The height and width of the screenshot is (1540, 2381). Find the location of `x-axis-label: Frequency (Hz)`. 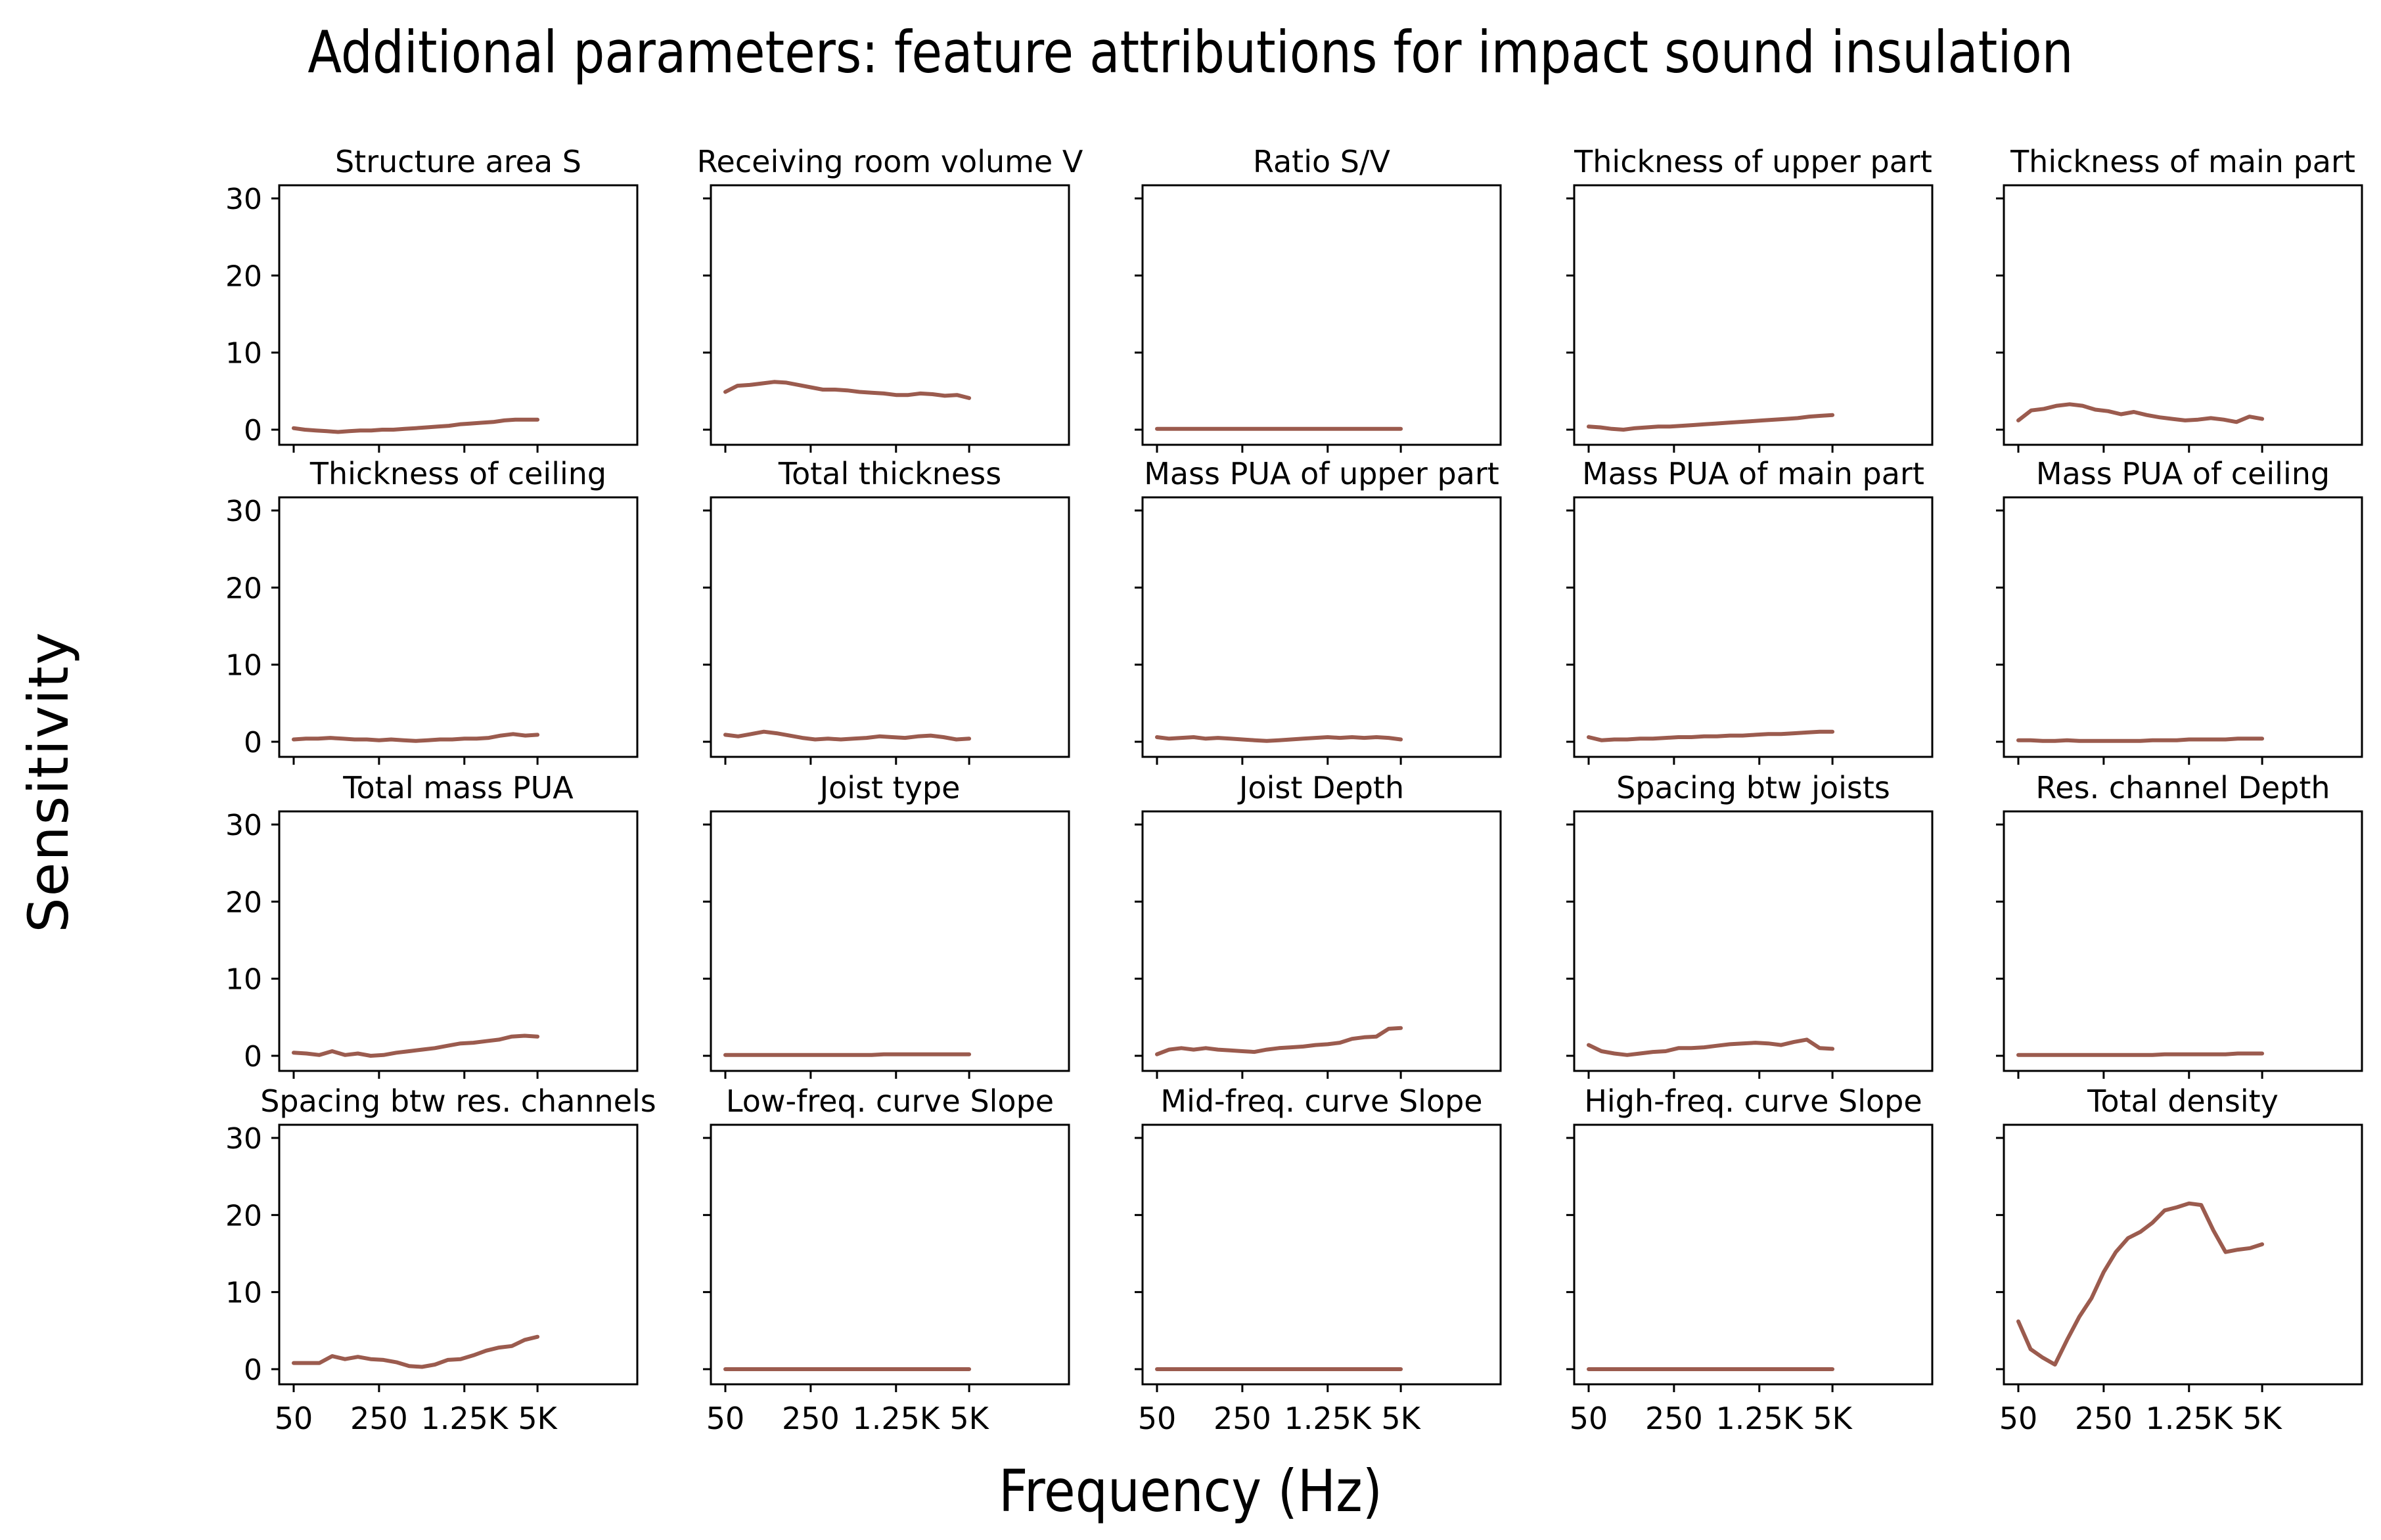

x-axis-label: Frequency (Hz) is located at coordinates (1190, 1491).